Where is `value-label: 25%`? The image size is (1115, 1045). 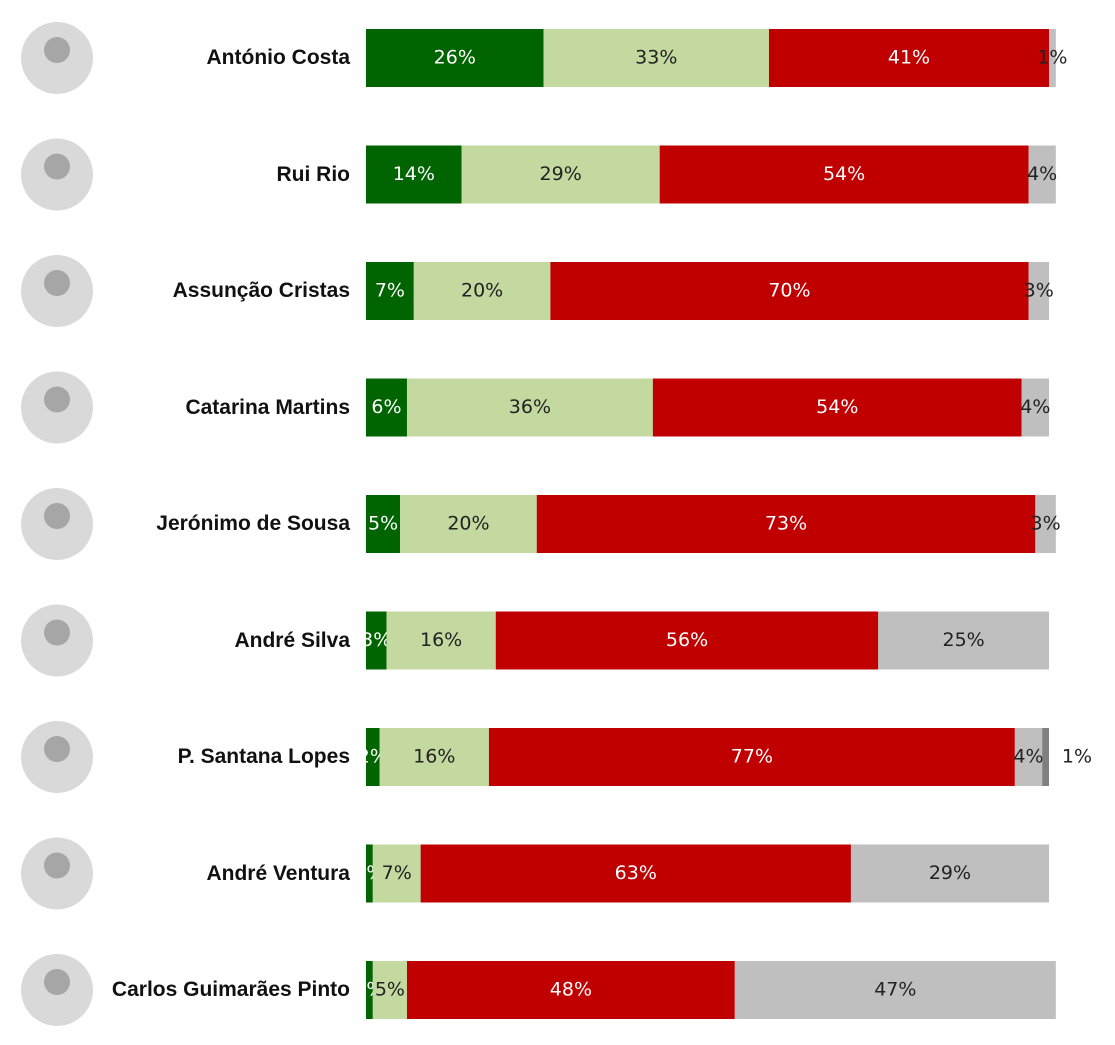
value-label: 25% is located at coordinates (964, 640).